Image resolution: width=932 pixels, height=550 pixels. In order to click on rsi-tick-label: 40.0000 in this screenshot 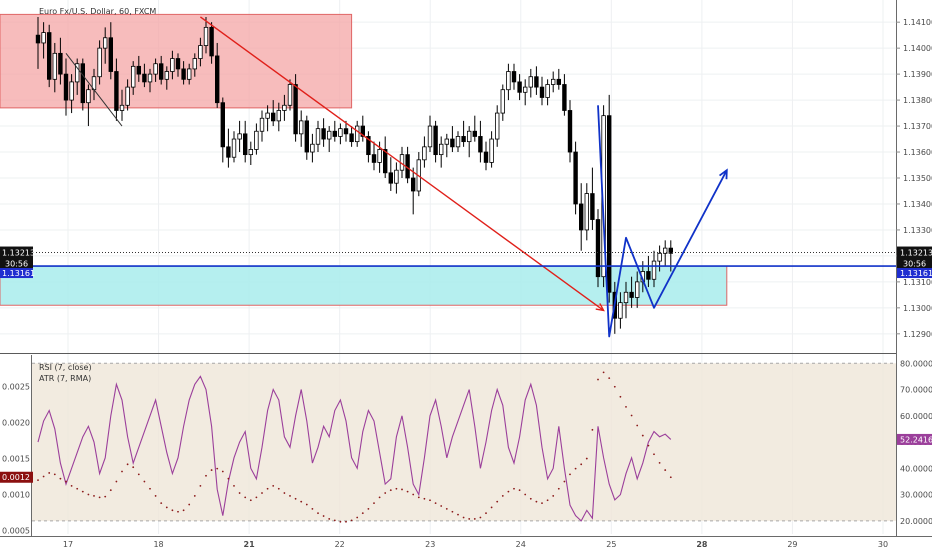, I will do `click(916, 468)`.